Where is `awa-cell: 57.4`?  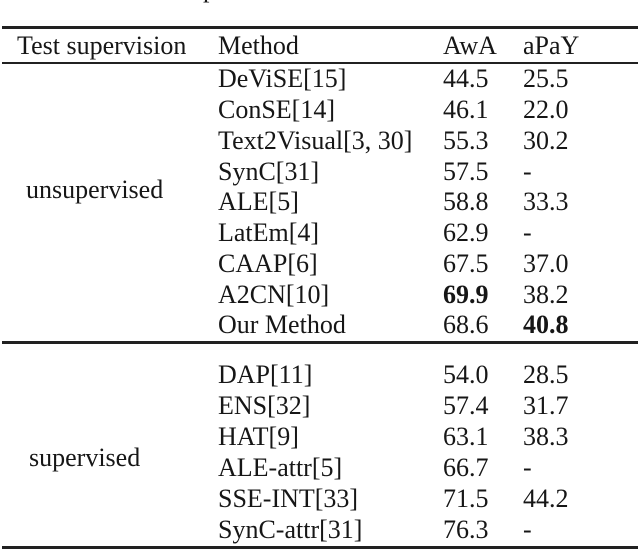 awa-cell: 57.4 is located at coordinates (466, 406).